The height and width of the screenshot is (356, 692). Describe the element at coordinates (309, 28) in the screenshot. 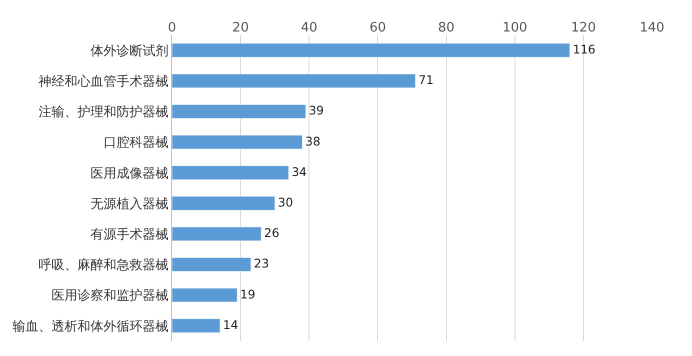

I see `x-tick-label: 40` at that location.